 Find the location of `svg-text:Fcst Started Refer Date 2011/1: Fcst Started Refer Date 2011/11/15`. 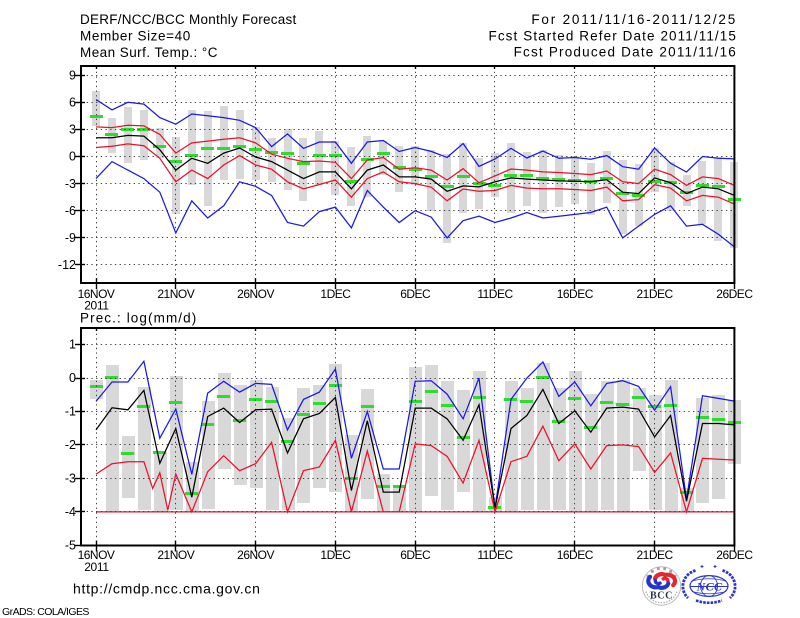

svg-text:Fcst Started Refer Date 2011/1: Fcst Started Refer Date 2011/11/15 is located at coordinates (612, 36).